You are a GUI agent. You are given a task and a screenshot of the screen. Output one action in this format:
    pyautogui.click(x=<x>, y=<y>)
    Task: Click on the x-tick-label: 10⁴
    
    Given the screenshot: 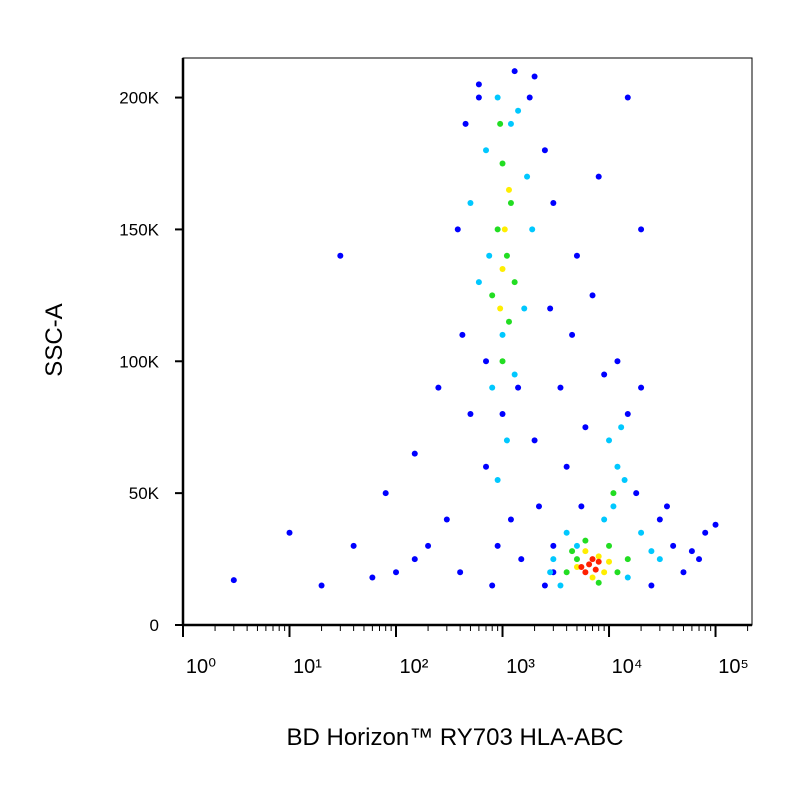 What is the action you would take?
    pyautogui.click(x=627, y=667)
    